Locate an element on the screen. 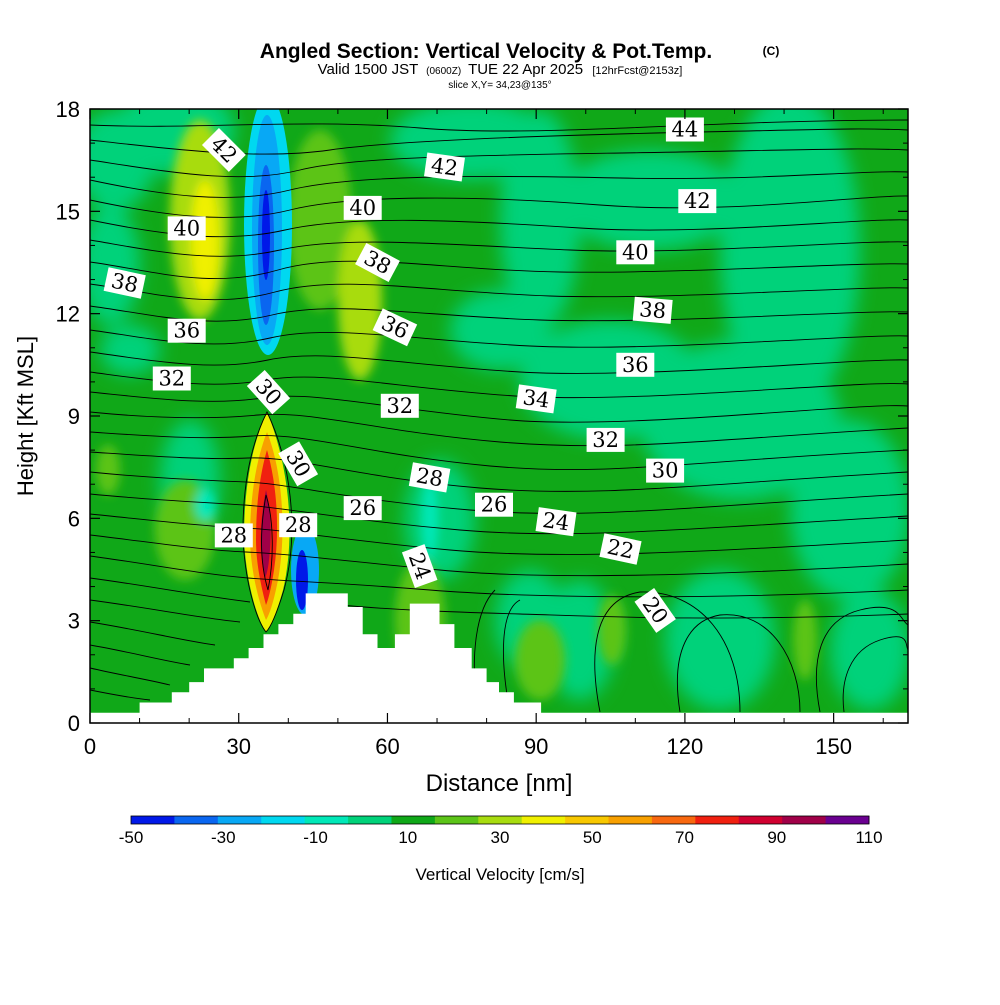 The image size is (1000, 1005). contour-label-text: 44 is located at coordinates (685, 130).